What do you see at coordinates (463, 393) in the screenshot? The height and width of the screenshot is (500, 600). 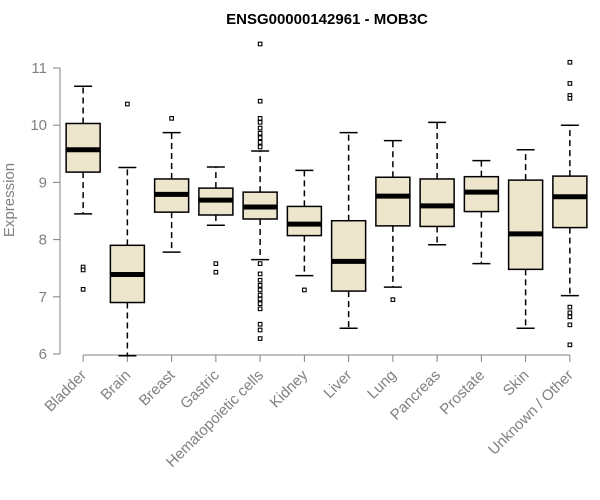 I see `x-tick-label: Prostate` at bounding box center [463, 393].